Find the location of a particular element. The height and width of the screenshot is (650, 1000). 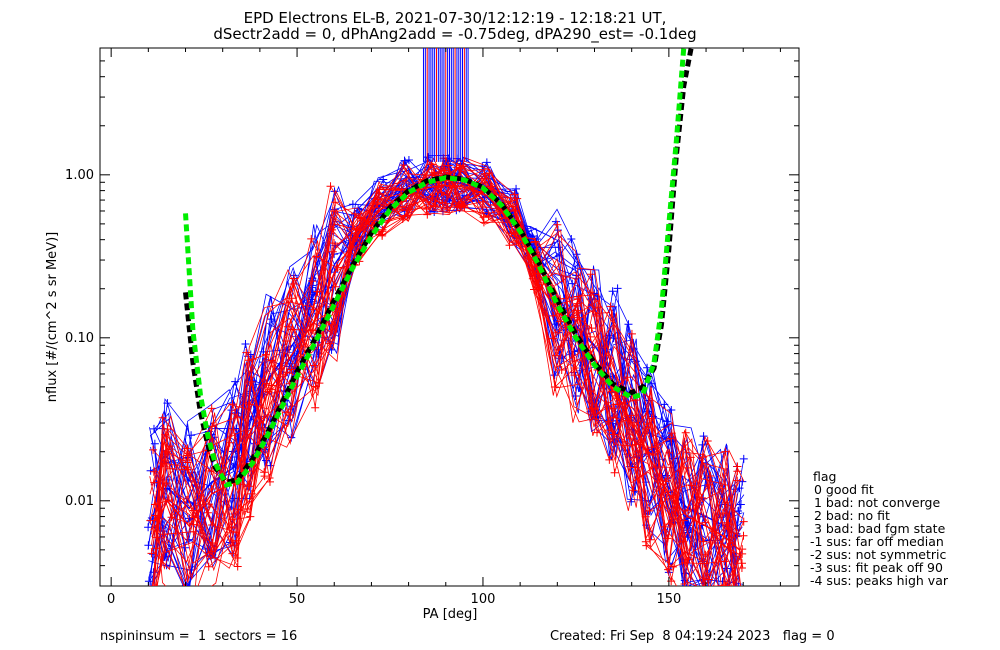

x-axis-label: PA [deg] is located at coordinates (450, 614).